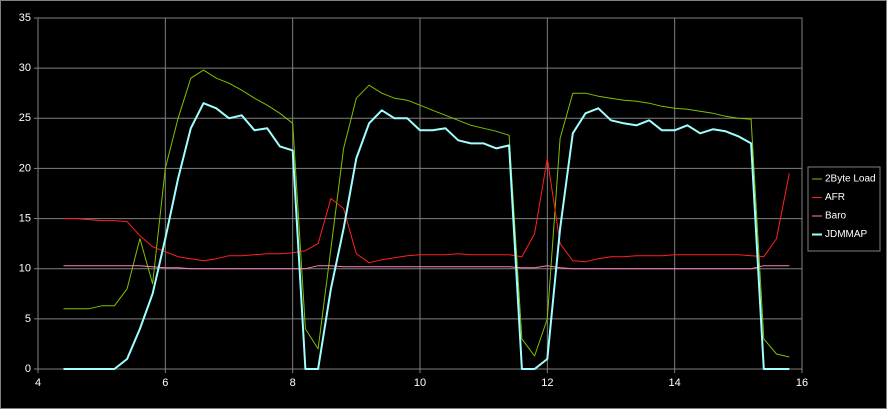 The image size is (887, 409). Describe the element at coordinates (802, 383) in the screenshot. I see `x-tick-label: 16` at that location.